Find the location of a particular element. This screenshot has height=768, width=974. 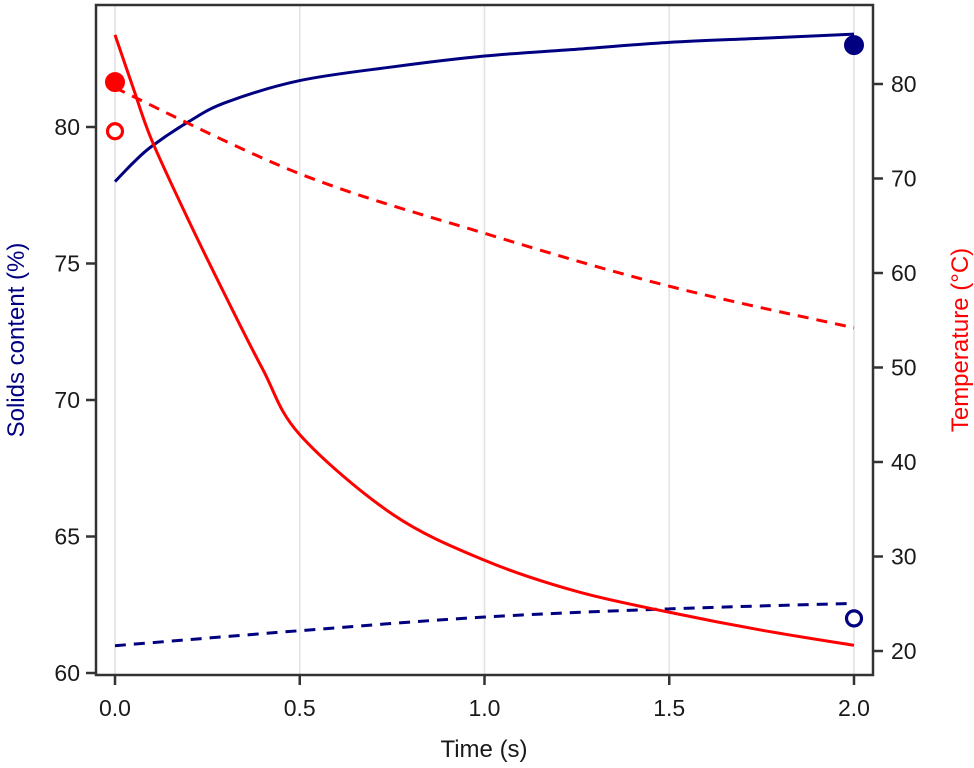

solids-filled-marker is located at coordinates (854, 45).